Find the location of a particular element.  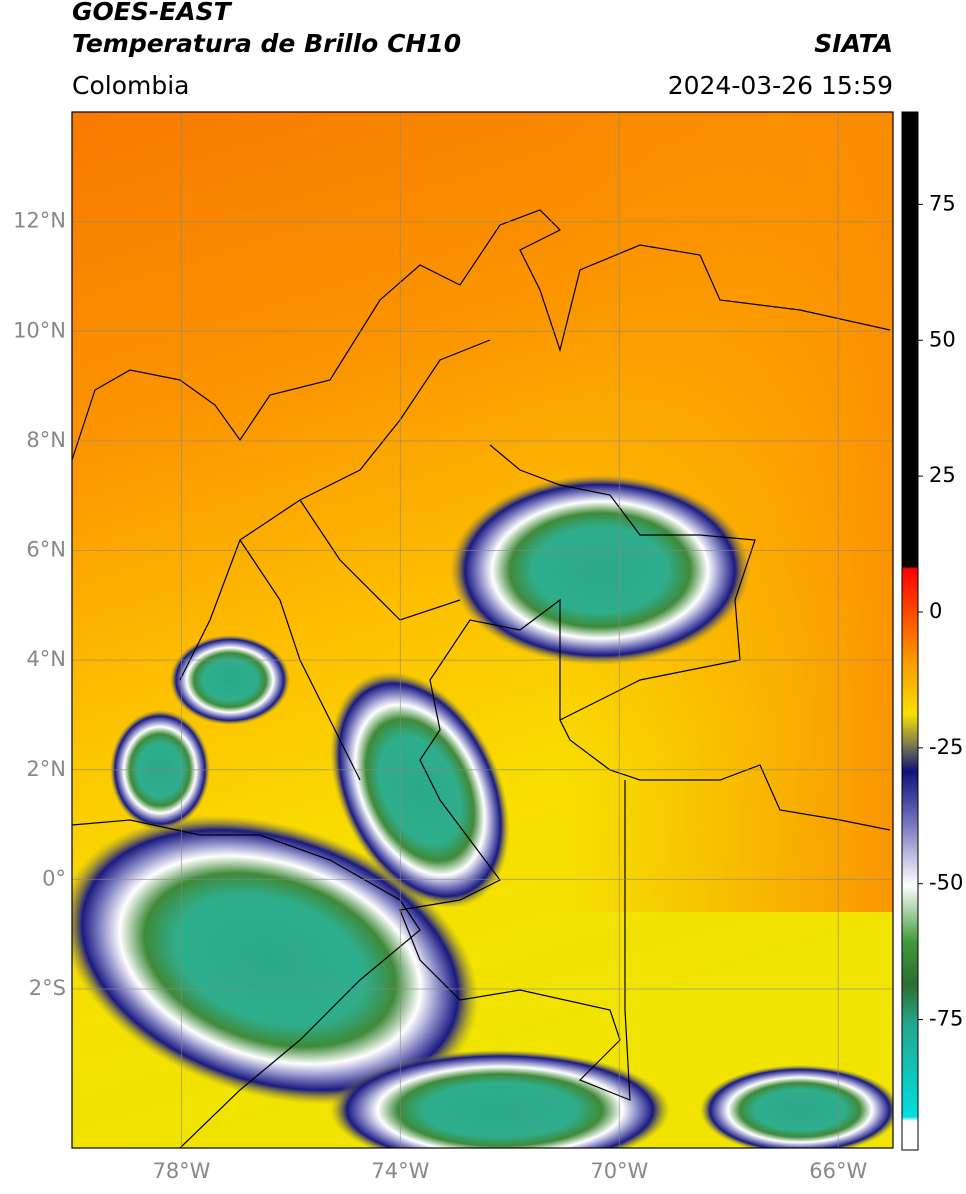

colorbar-tick-label: -75 is located at coordinates (946, 1019).